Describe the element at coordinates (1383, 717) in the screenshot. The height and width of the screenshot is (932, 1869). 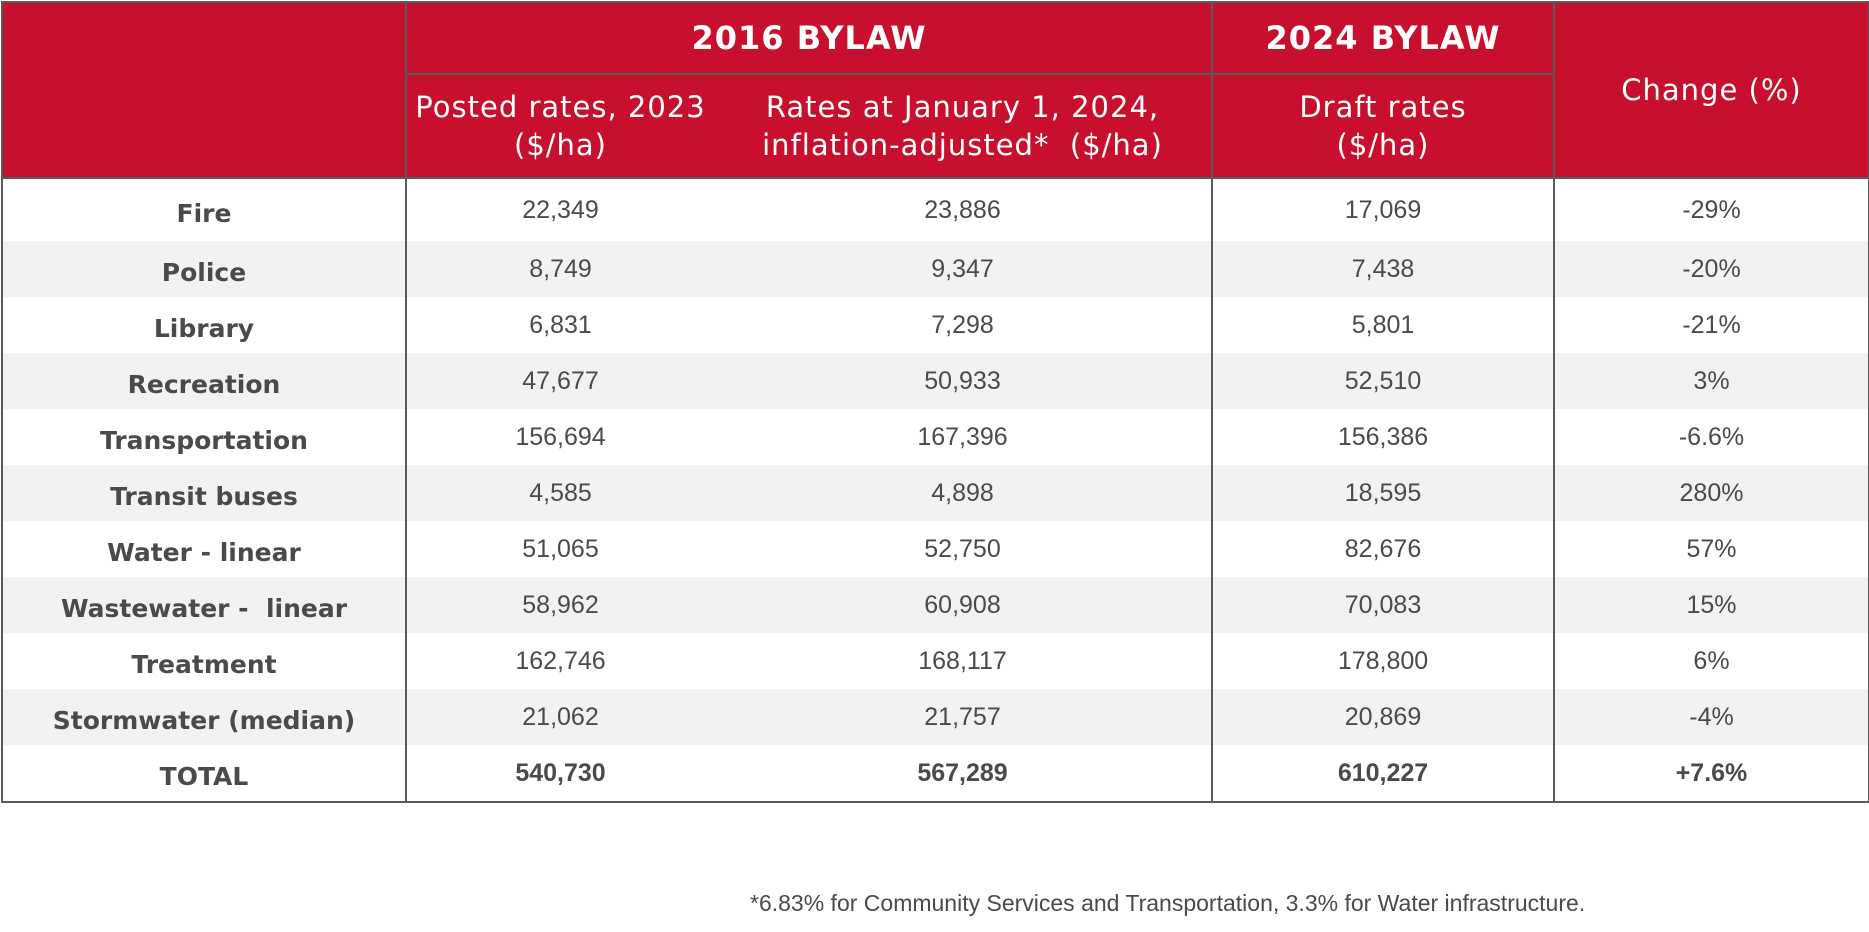
I see `cell-draft: 20,869` at that location.